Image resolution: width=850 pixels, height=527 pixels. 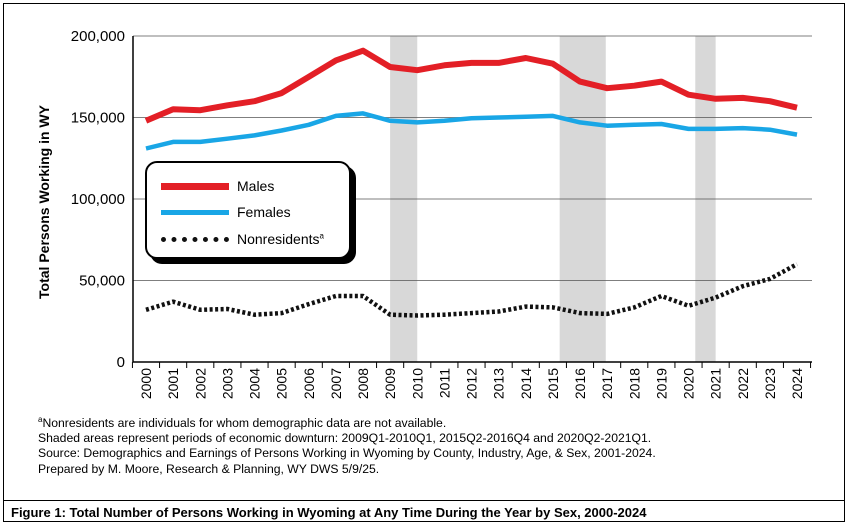 I want to click on x-tick-label: 2011, so click(x=444, y=383).